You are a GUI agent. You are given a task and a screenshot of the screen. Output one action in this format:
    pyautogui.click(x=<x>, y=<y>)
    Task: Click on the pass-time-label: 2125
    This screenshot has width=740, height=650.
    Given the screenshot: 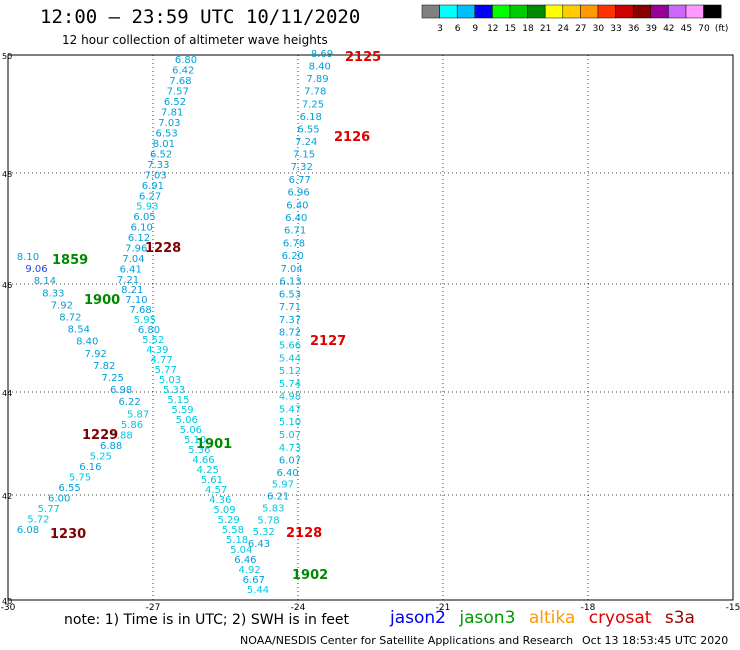 What is the action you would take?
    pyautogui.click(x=363, y=57)
    